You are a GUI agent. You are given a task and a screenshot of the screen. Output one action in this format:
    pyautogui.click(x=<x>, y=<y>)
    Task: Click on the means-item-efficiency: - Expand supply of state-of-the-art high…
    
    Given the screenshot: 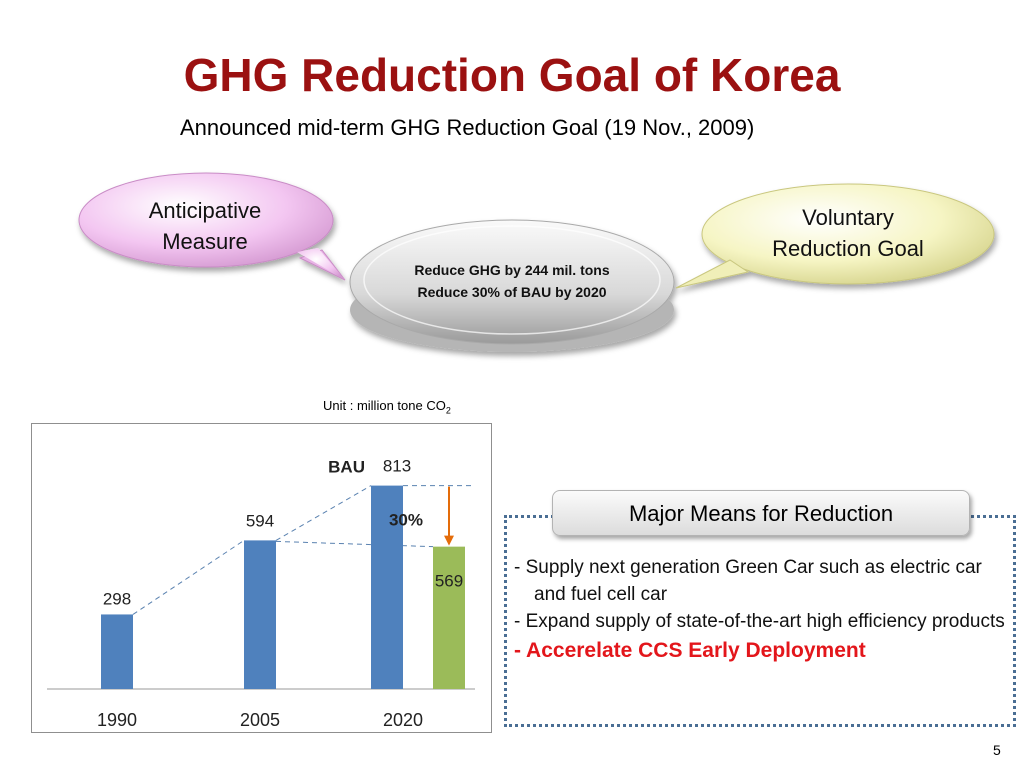 What is the action you would take?
    pyautogui.click(x=759, y=621)
    